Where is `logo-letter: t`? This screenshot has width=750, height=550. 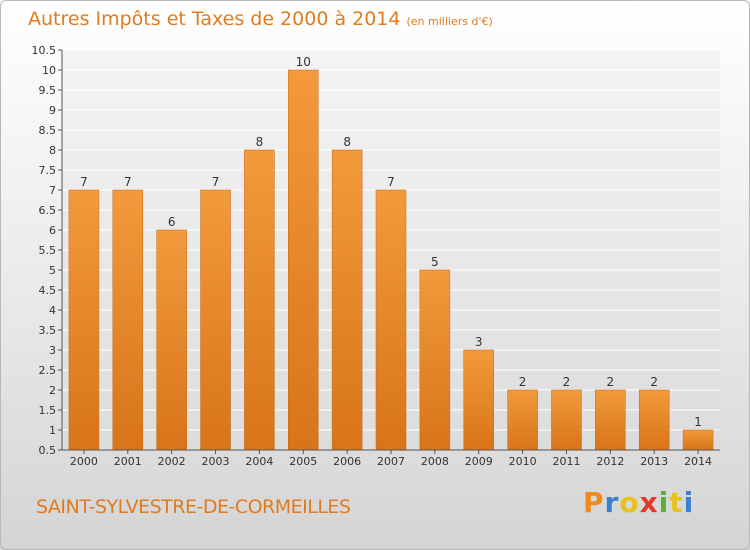 logo-letter: t is located at coordinates (676, 502).